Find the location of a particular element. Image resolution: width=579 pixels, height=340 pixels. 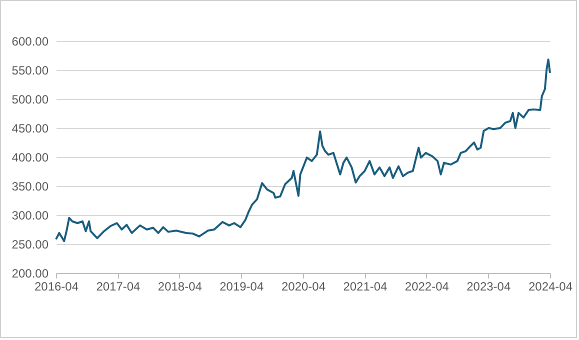

x-tick-label: 2021-04 is located at coordinates (365, 287).